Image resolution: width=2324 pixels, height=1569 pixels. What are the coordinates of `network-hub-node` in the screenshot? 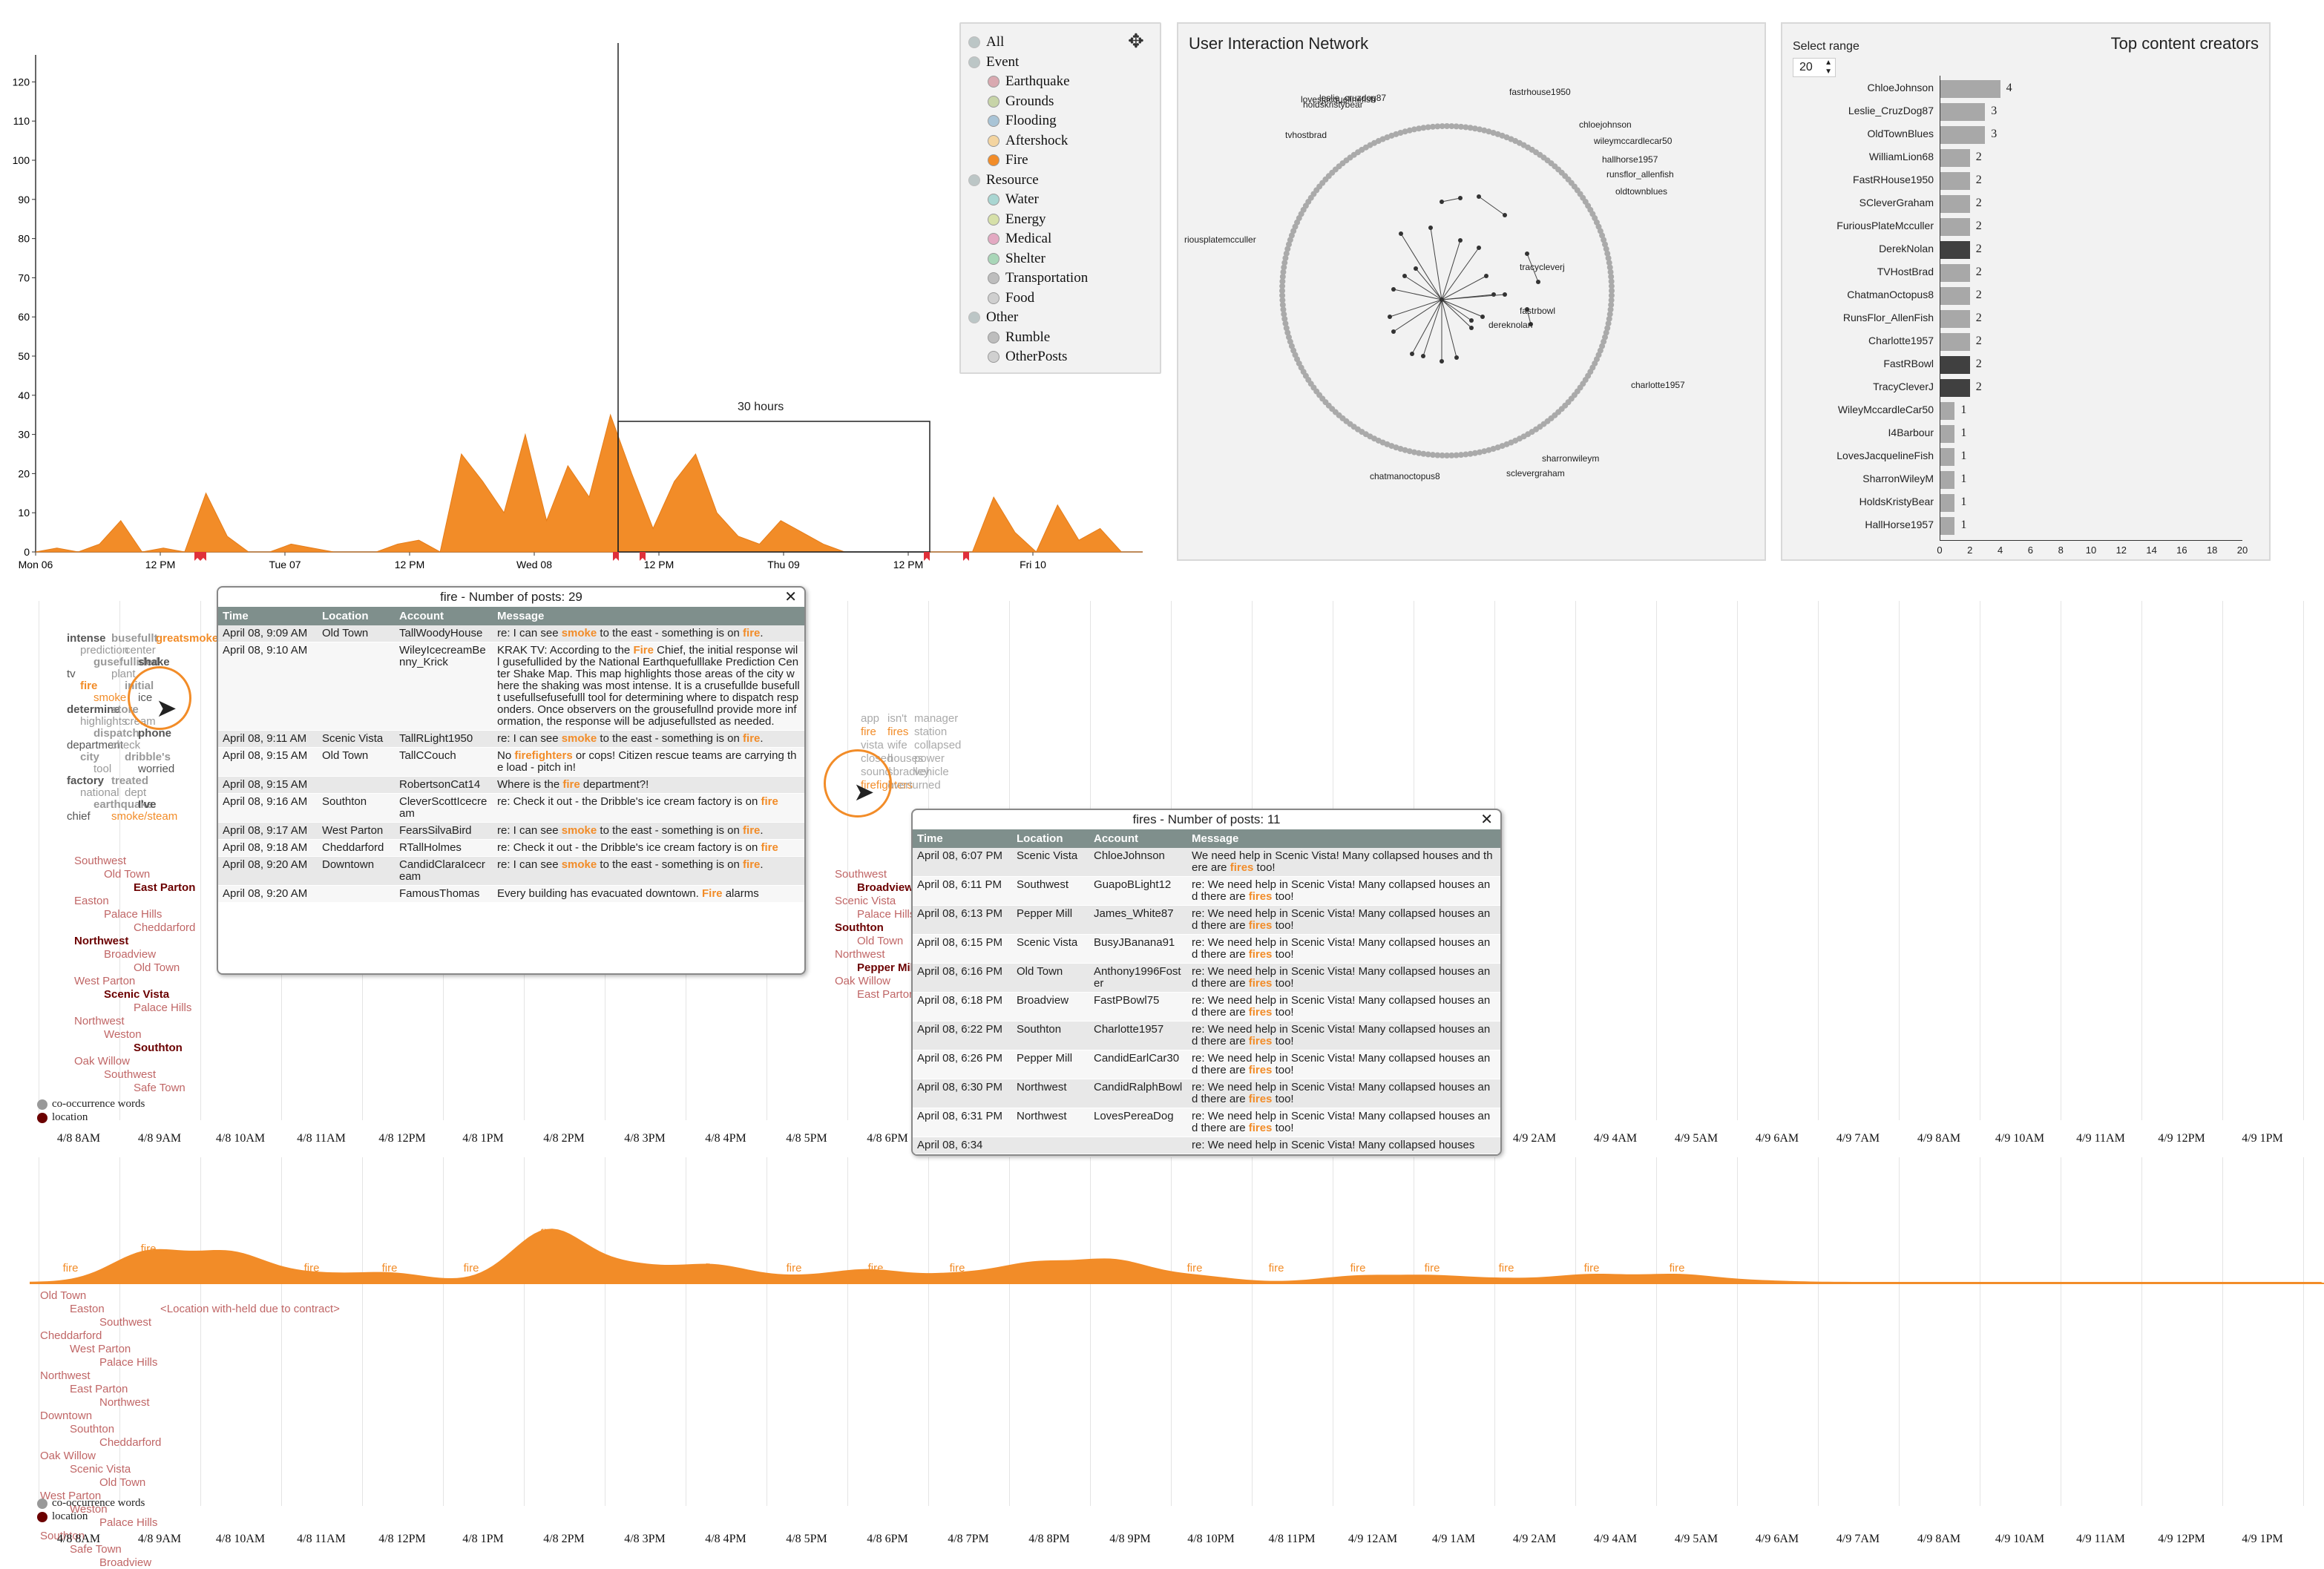 It's located at (1442, 299).